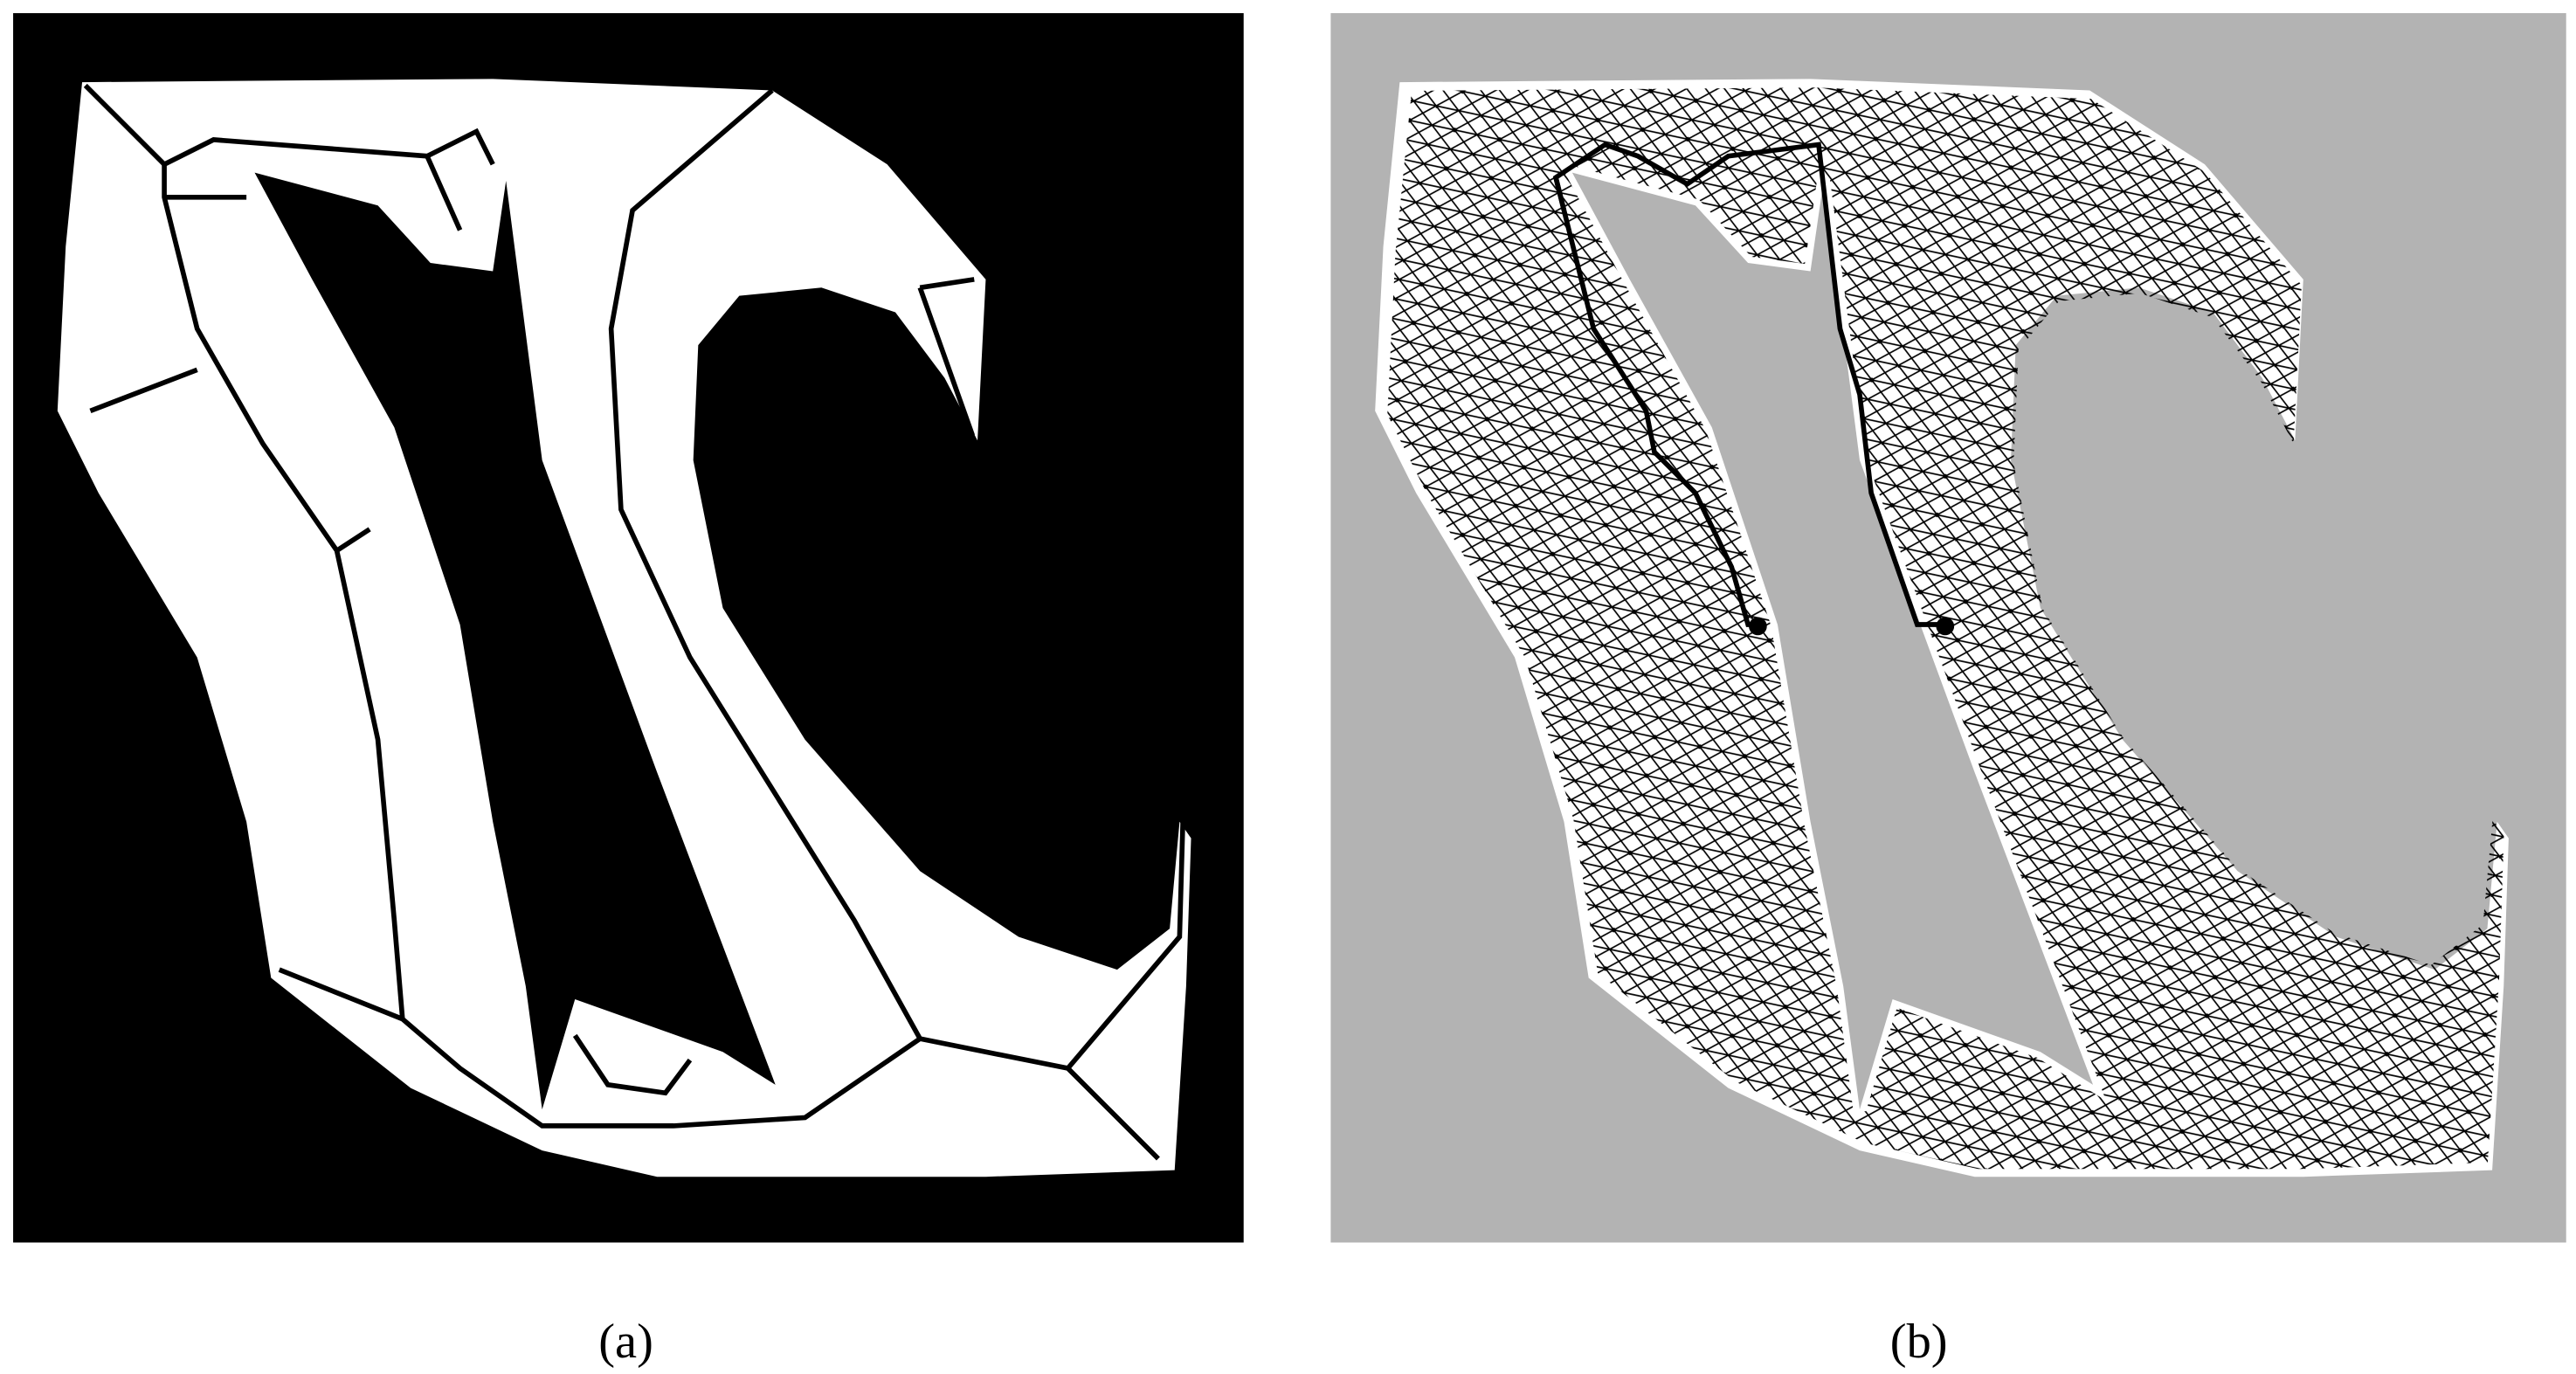 The height and width of the screenshot is (1374, 2576). What do you see at coordinates (1747, 384) in the screenshot?
I see `path` at bounding box center [1747, 384].